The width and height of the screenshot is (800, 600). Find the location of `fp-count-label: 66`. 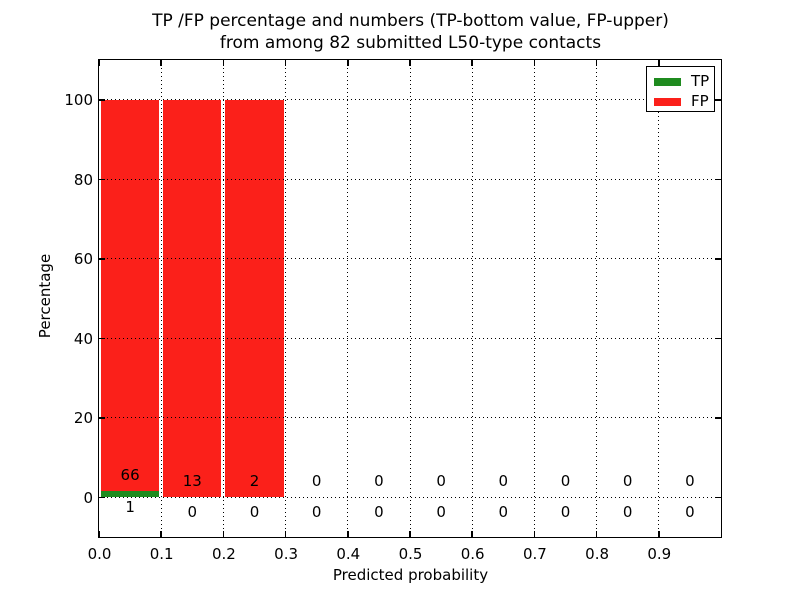

fp-count-label: 66 is located at coordinates (130, 475).